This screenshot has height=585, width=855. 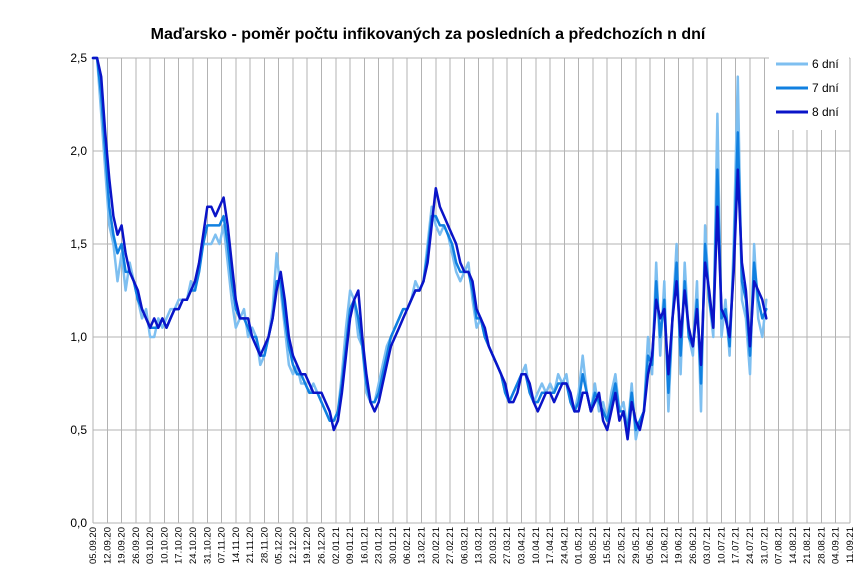 I want to click on x-tick-label: 16.01.21, so click(x=364, y=545).